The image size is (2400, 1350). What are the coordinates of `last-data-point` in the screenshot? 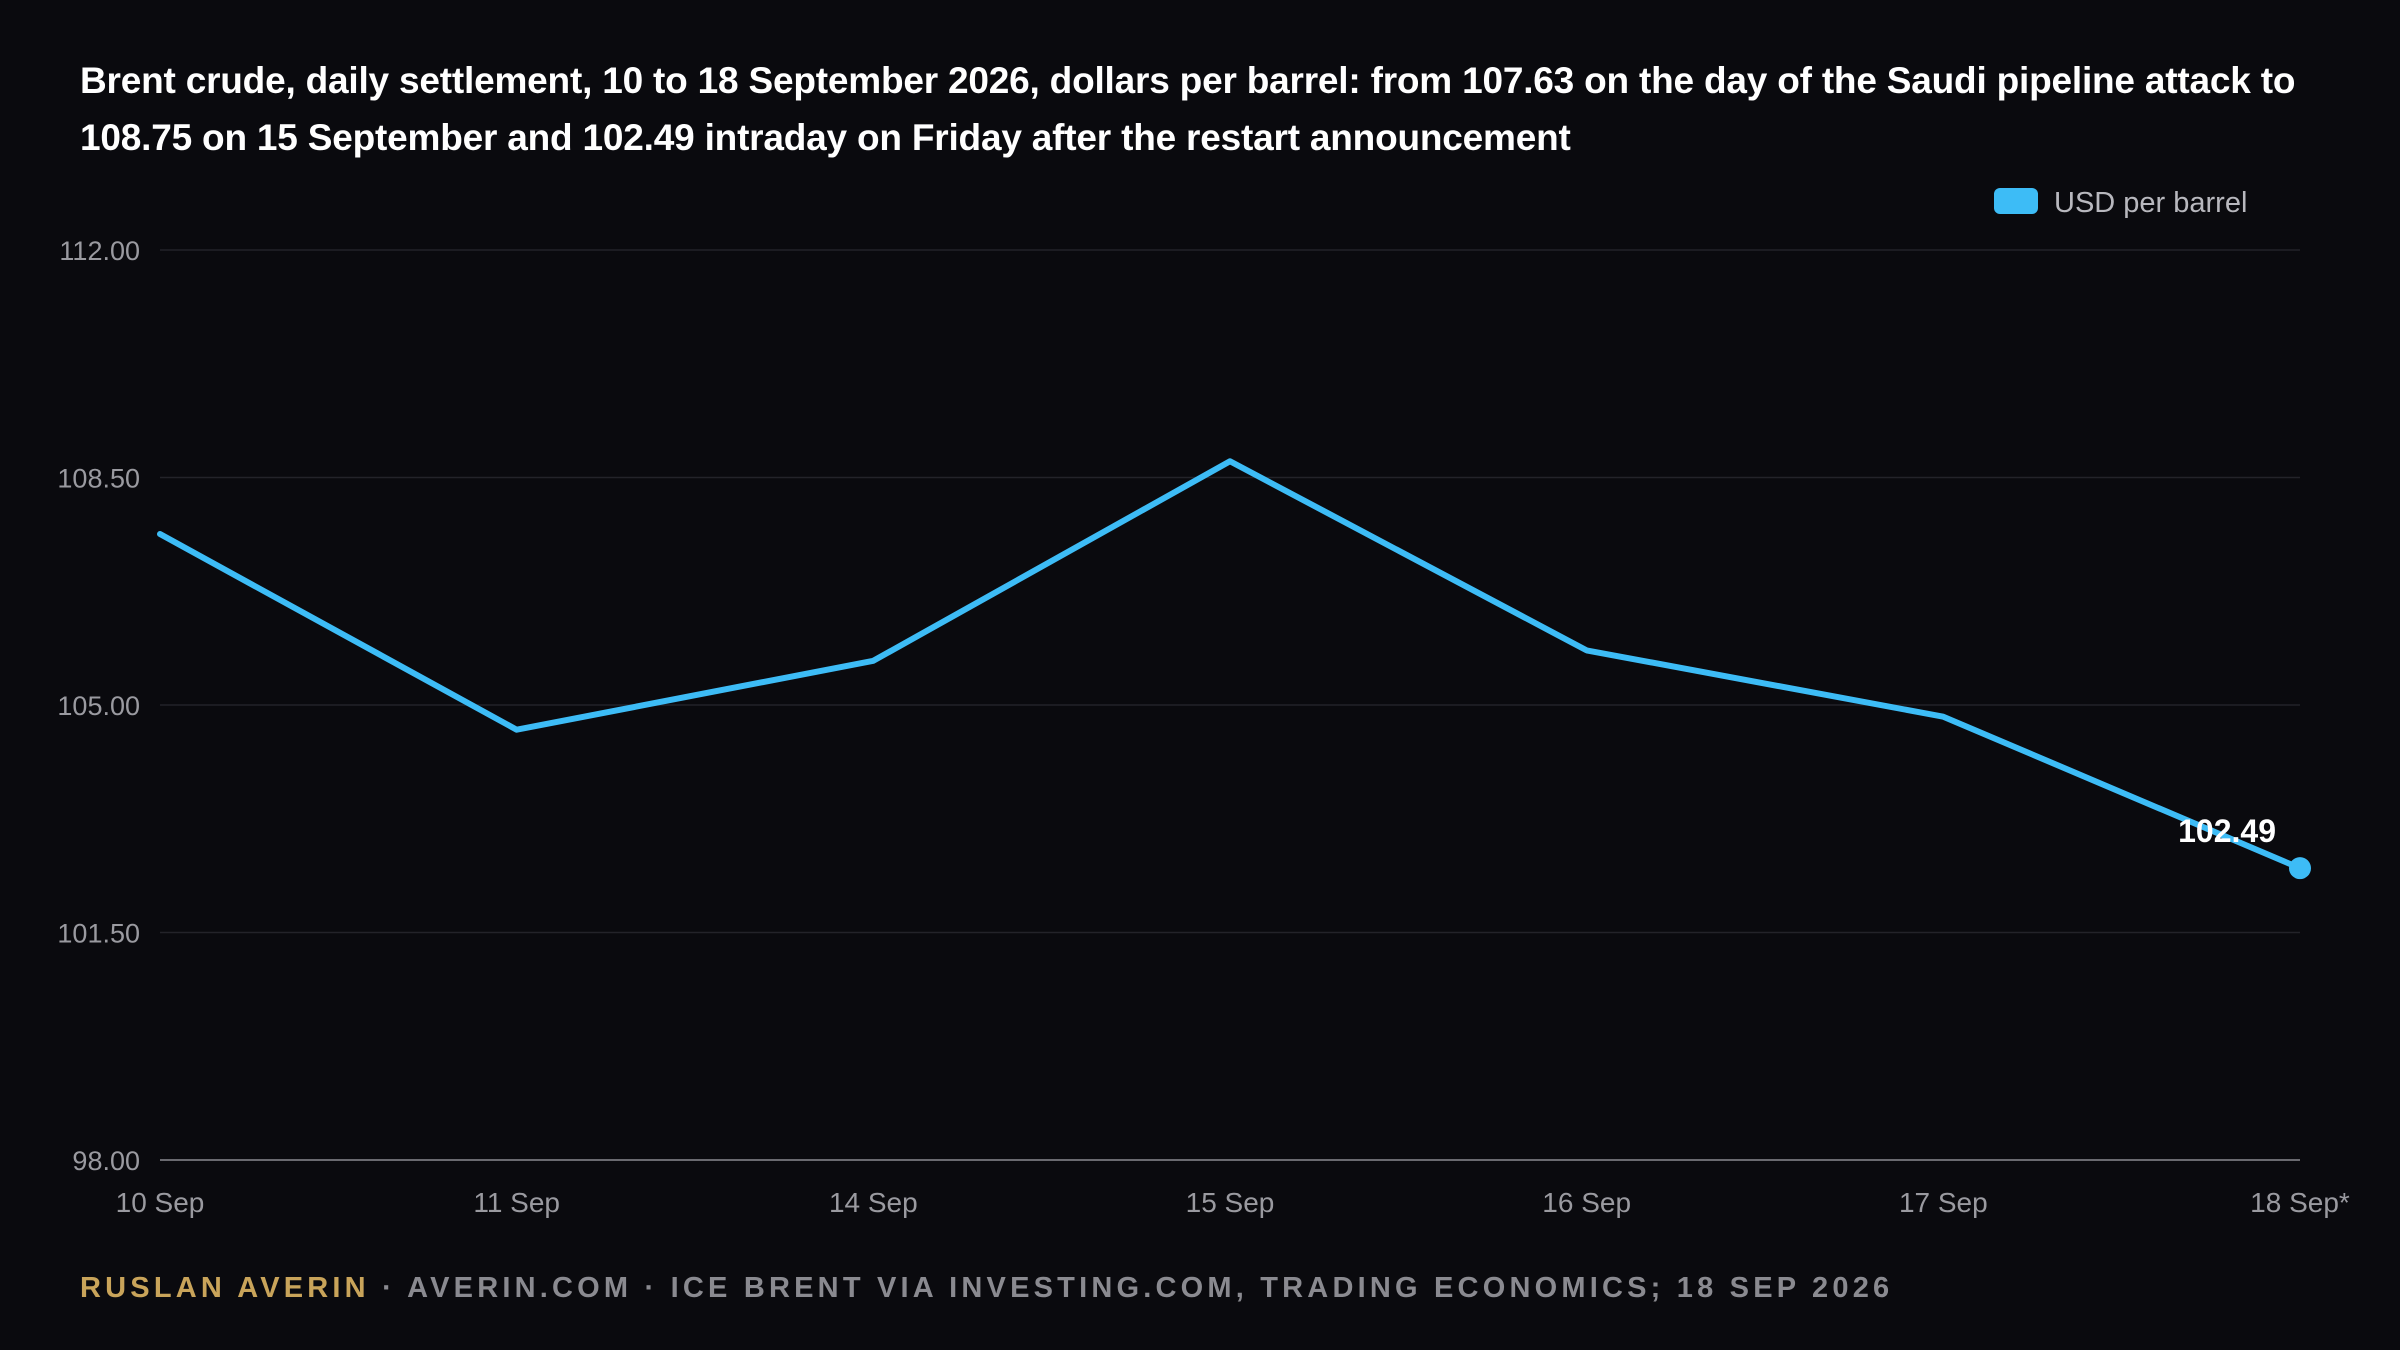 It's located at (2300, 868).